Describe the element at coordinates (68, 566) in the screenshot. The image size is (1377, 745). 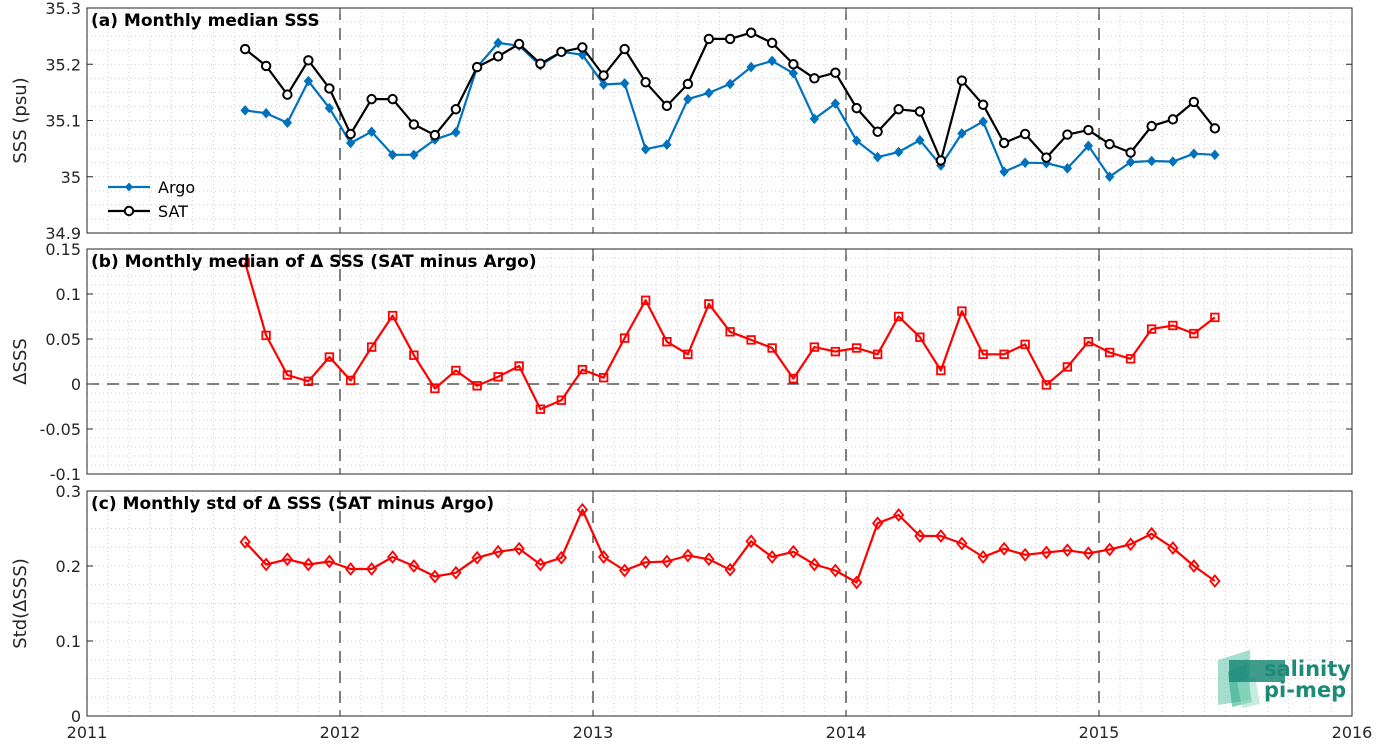
I see `y-tick-label: 0.2` at that location.